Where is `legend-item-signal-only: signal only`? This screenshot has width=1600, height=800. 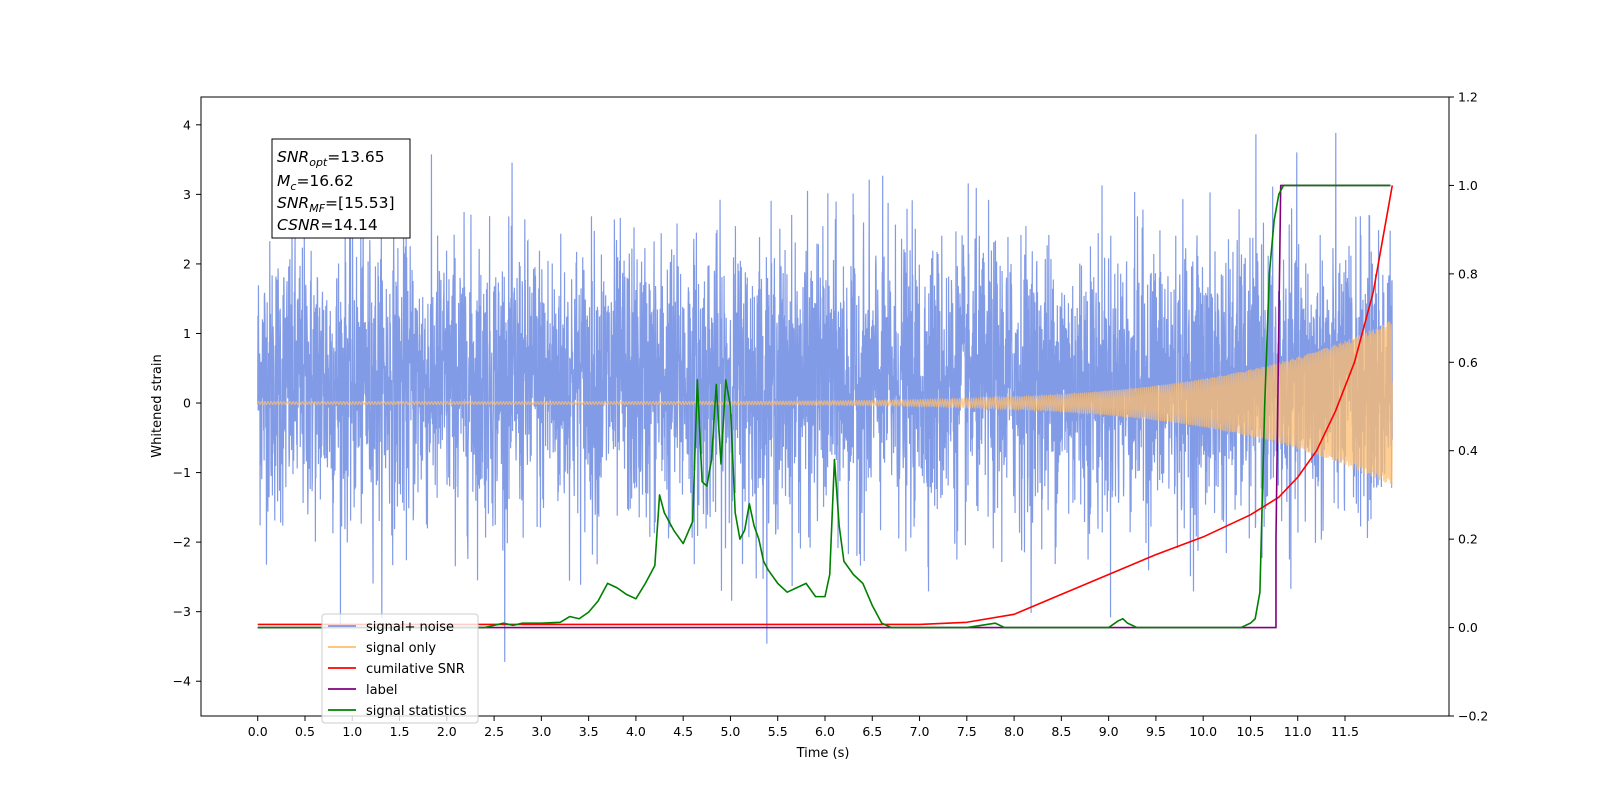 legend-item-signal-only: signal only is located at coordinates (382, 648).